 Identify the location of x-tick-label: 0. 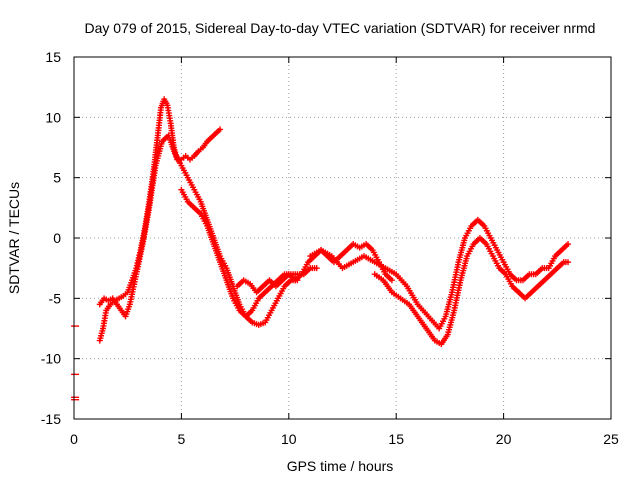
(74, 439).